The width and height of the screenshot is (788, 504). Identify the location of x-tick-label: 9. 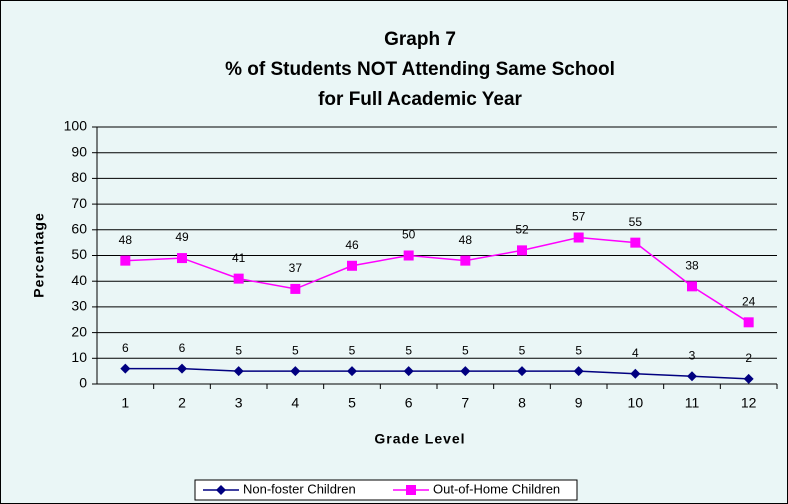
(579, 403).